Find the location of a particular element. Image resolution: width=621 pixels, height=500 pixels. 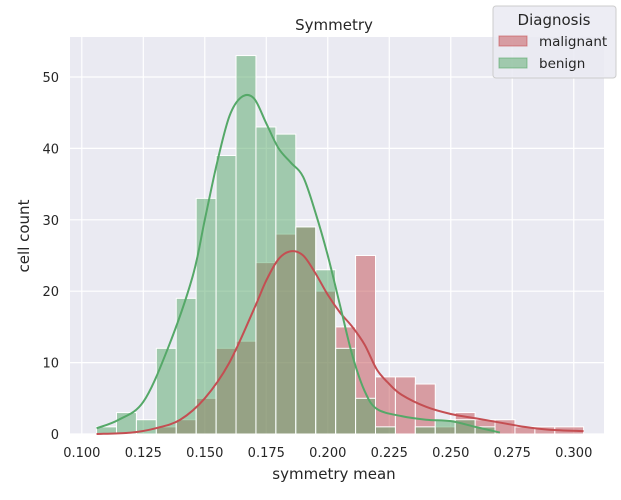

y-tick-label: 0 is located at coordinates (55, 435).